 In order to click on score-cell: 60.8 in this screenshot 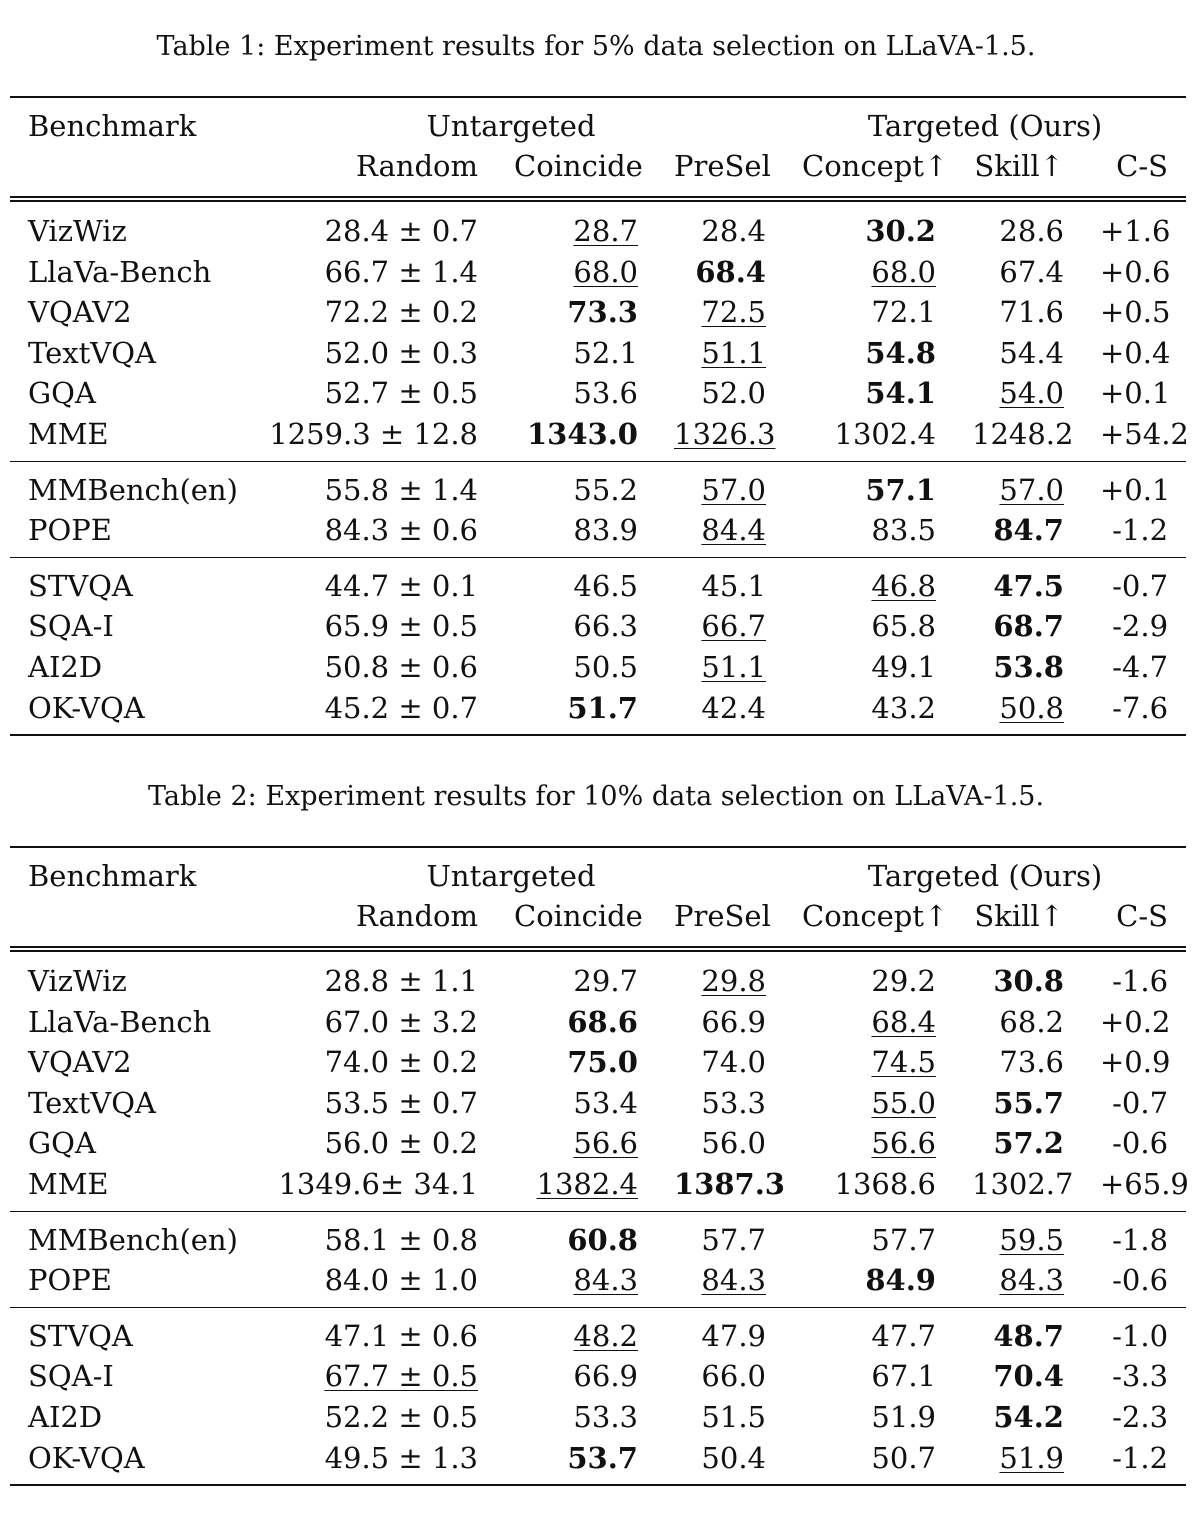, I will do `click(576, 1235)`.